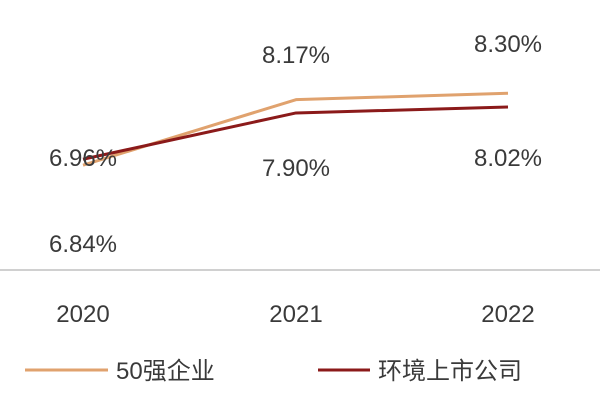 This screenshot has height=400, width=600. Describe the element at coordinates (296, 55) in the screenshot. I see `data-label-s0-1: 8.17%` at that location.